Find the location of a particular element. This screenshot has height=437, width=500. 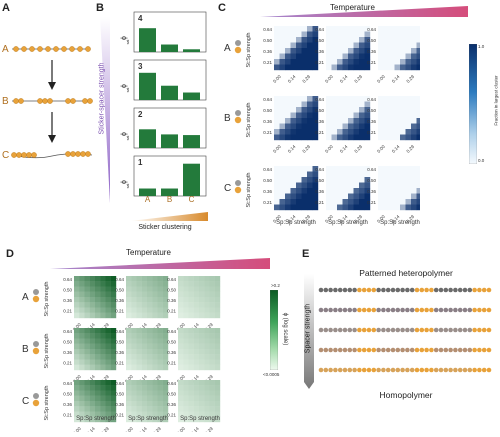

molecule-gray is located at coordinates (36, 344).